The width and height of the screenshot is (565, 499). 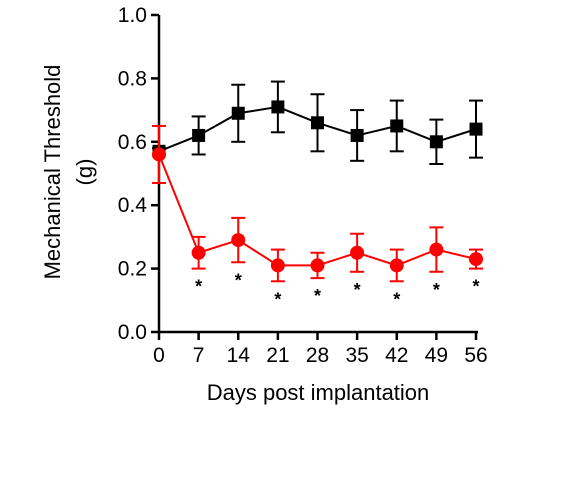 What do you see at coordinates (475, 355) in the screenshot?
I see `x-tick-label: 56` at bounding box center [475, 355].